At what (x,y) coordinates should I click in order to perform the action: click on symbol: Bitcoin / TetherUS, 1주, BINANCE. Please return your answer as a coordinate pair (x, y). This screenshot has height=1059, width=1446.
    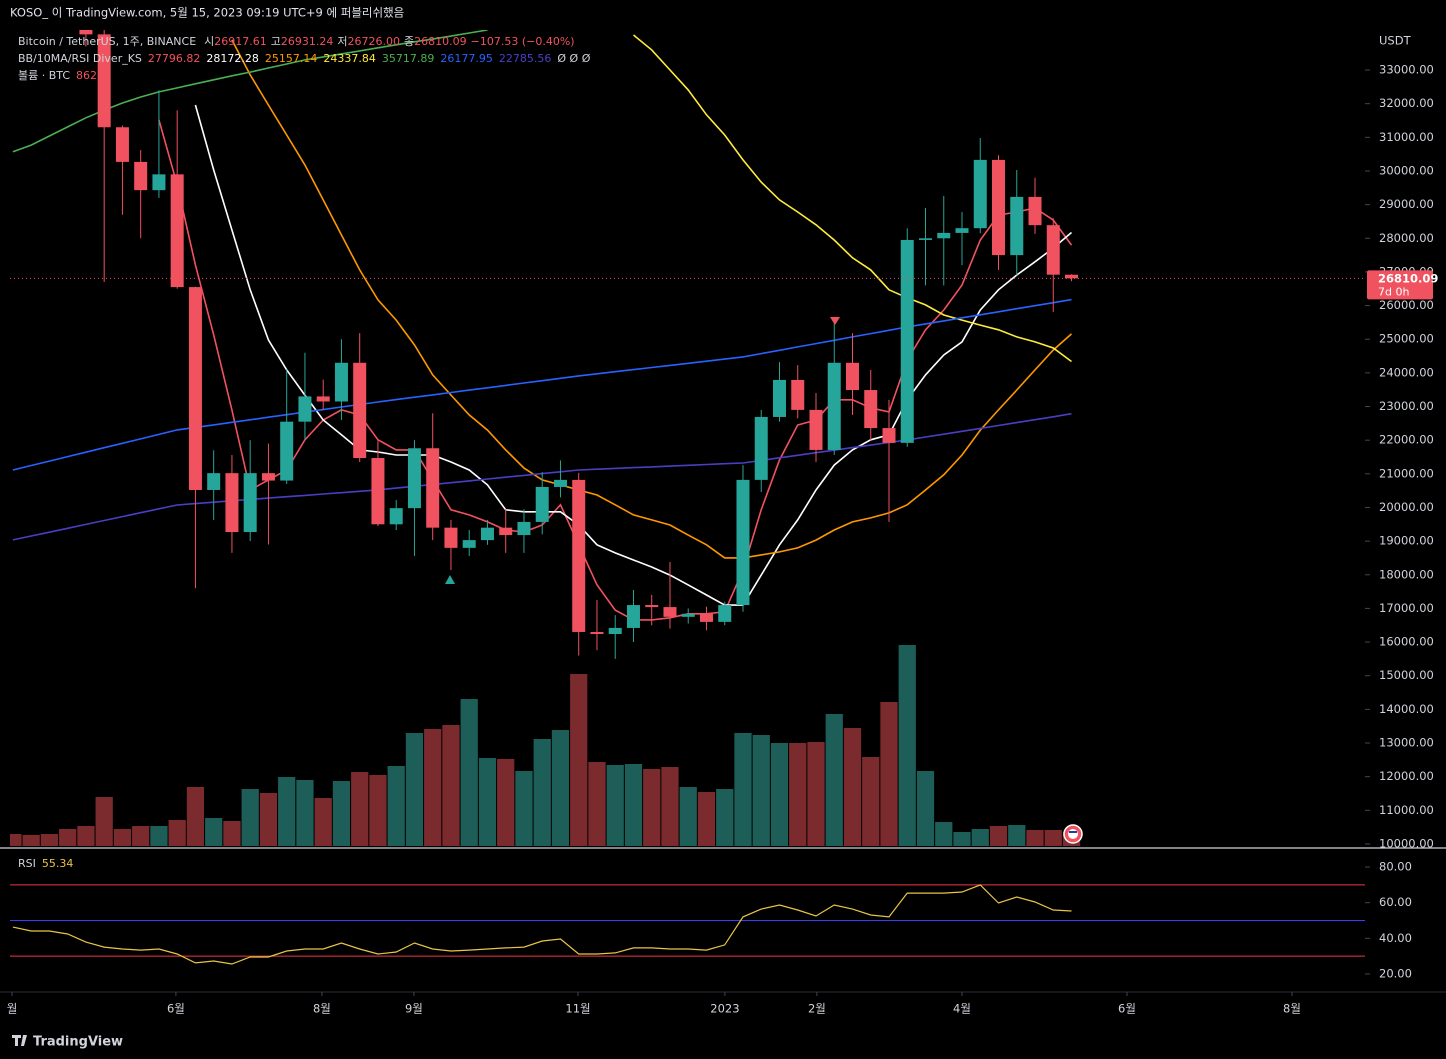
    Looking at the image, I should click on (107, 41).